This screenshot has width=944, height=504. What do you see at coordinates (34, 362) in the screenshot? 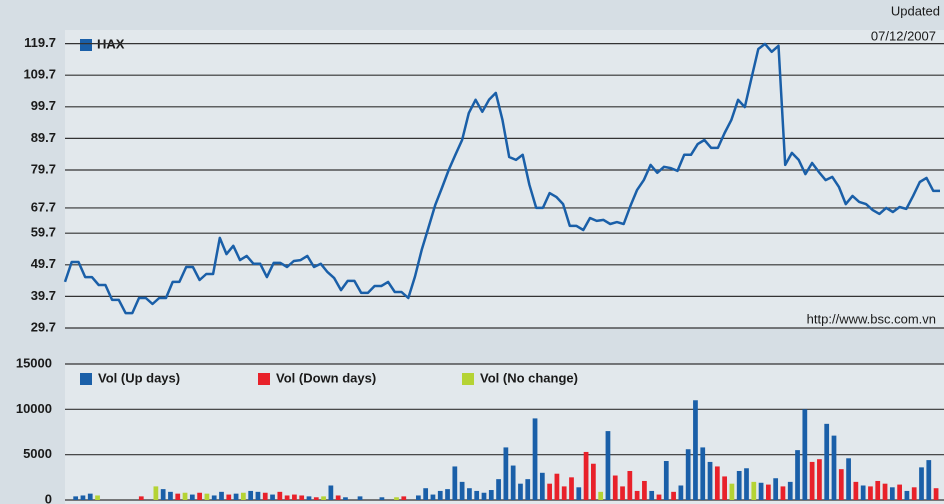
I see `y-tick-label: 15000` at bounding box center [34, 362].